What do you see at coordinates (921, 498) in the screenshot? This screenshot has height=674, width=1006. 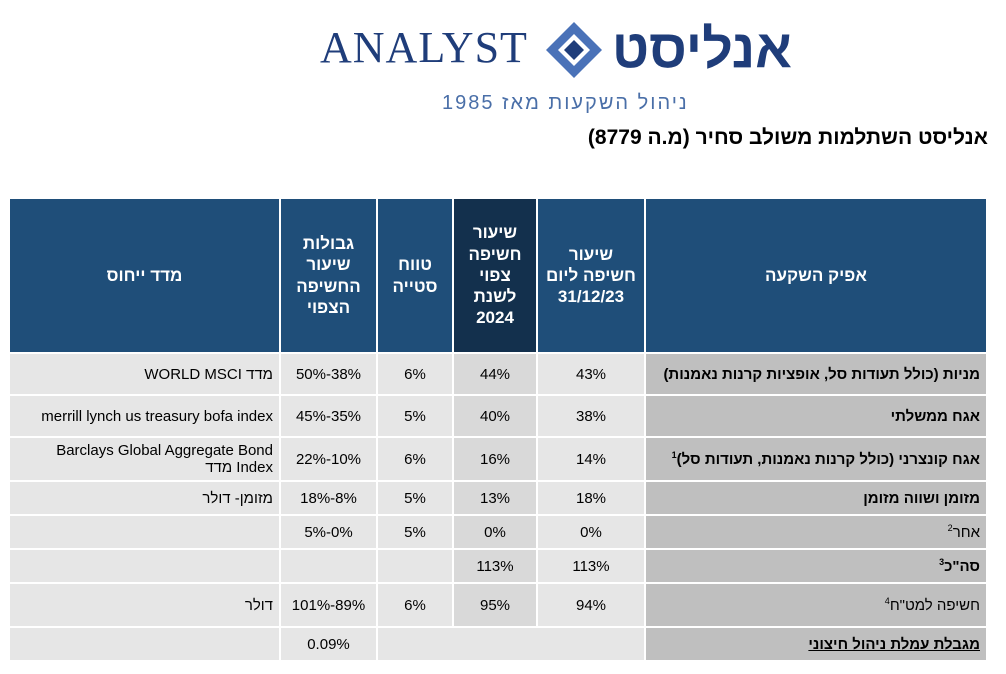 I see `row-channel-text: מזומן ושווה מזומן` at bounding box center [921, 498].